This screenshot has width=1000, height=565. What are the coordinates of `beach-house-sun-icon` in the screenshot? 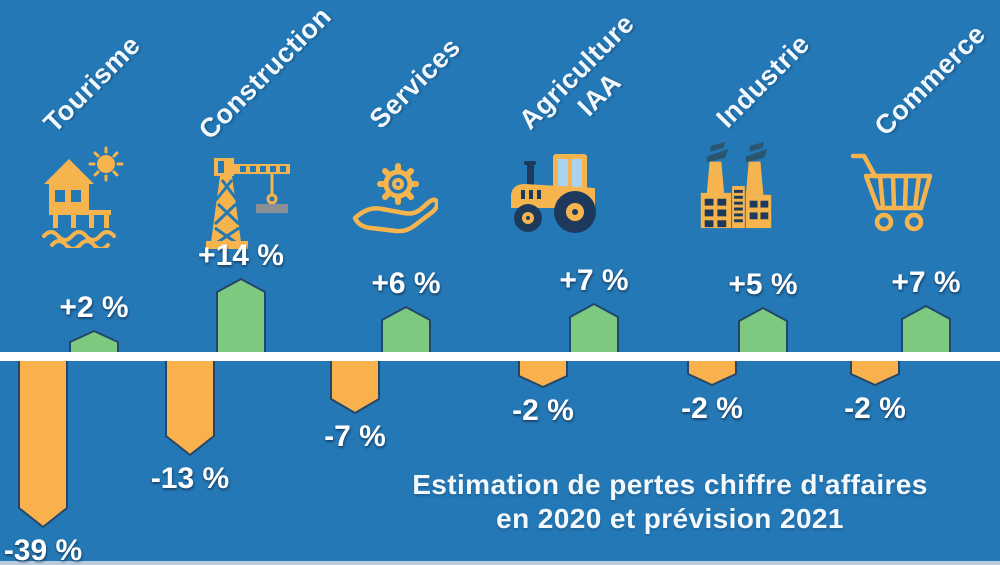 It's located at (85, 197).